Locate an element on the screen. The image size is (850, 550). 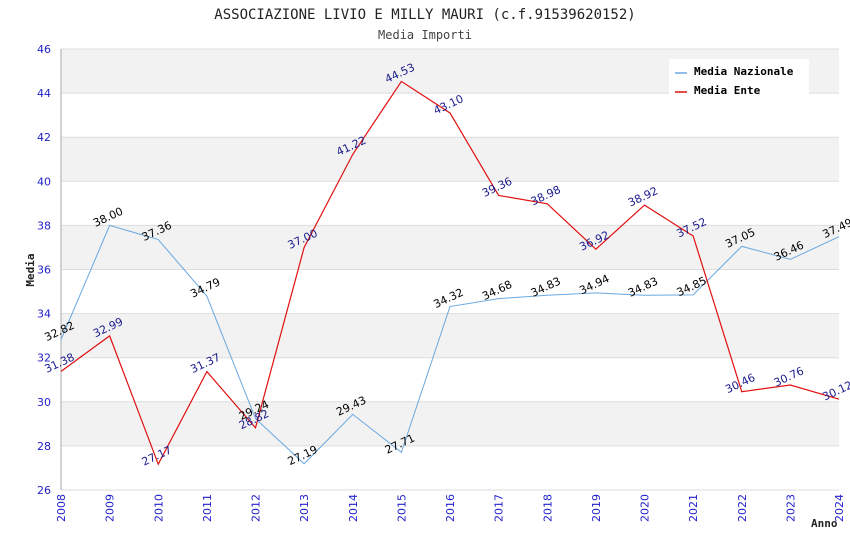
x-tick-label: 2017 is located at coordinates (499, 508).